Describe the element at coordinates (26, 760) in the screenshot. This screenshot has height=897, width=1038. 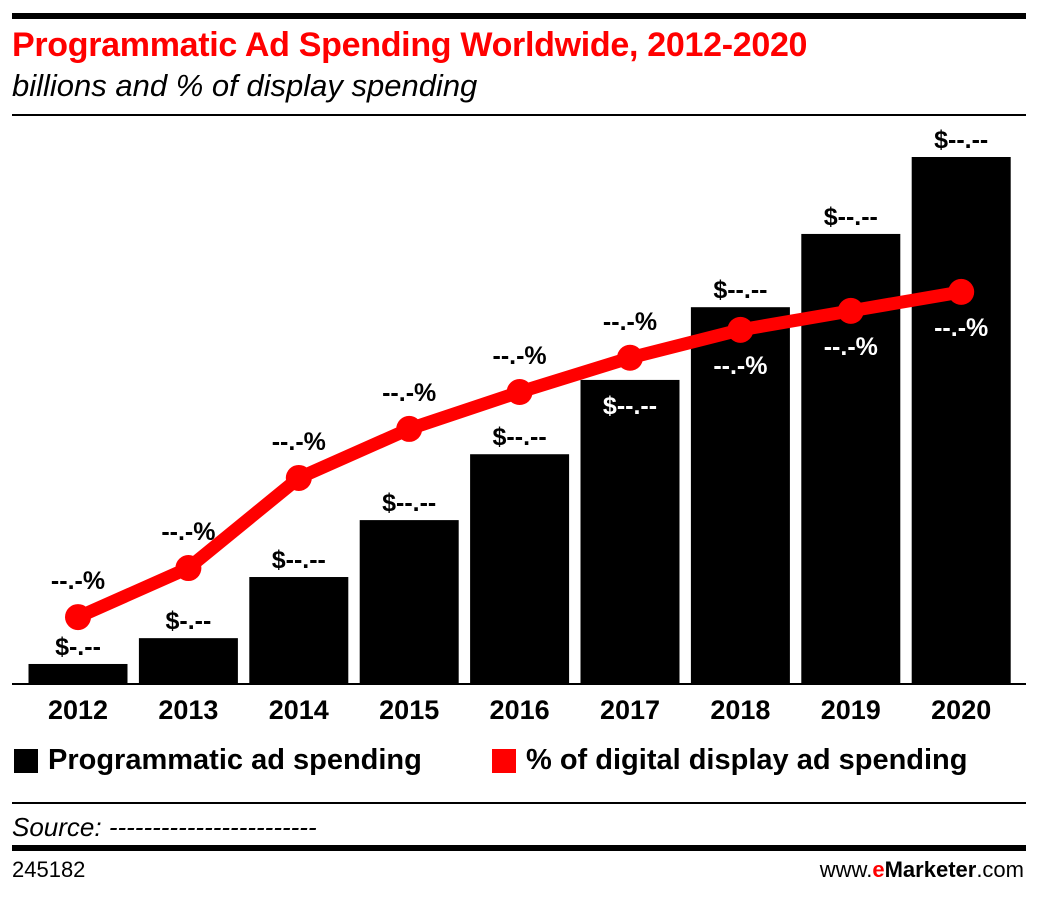
I see `legend-swatch-black` at that location.